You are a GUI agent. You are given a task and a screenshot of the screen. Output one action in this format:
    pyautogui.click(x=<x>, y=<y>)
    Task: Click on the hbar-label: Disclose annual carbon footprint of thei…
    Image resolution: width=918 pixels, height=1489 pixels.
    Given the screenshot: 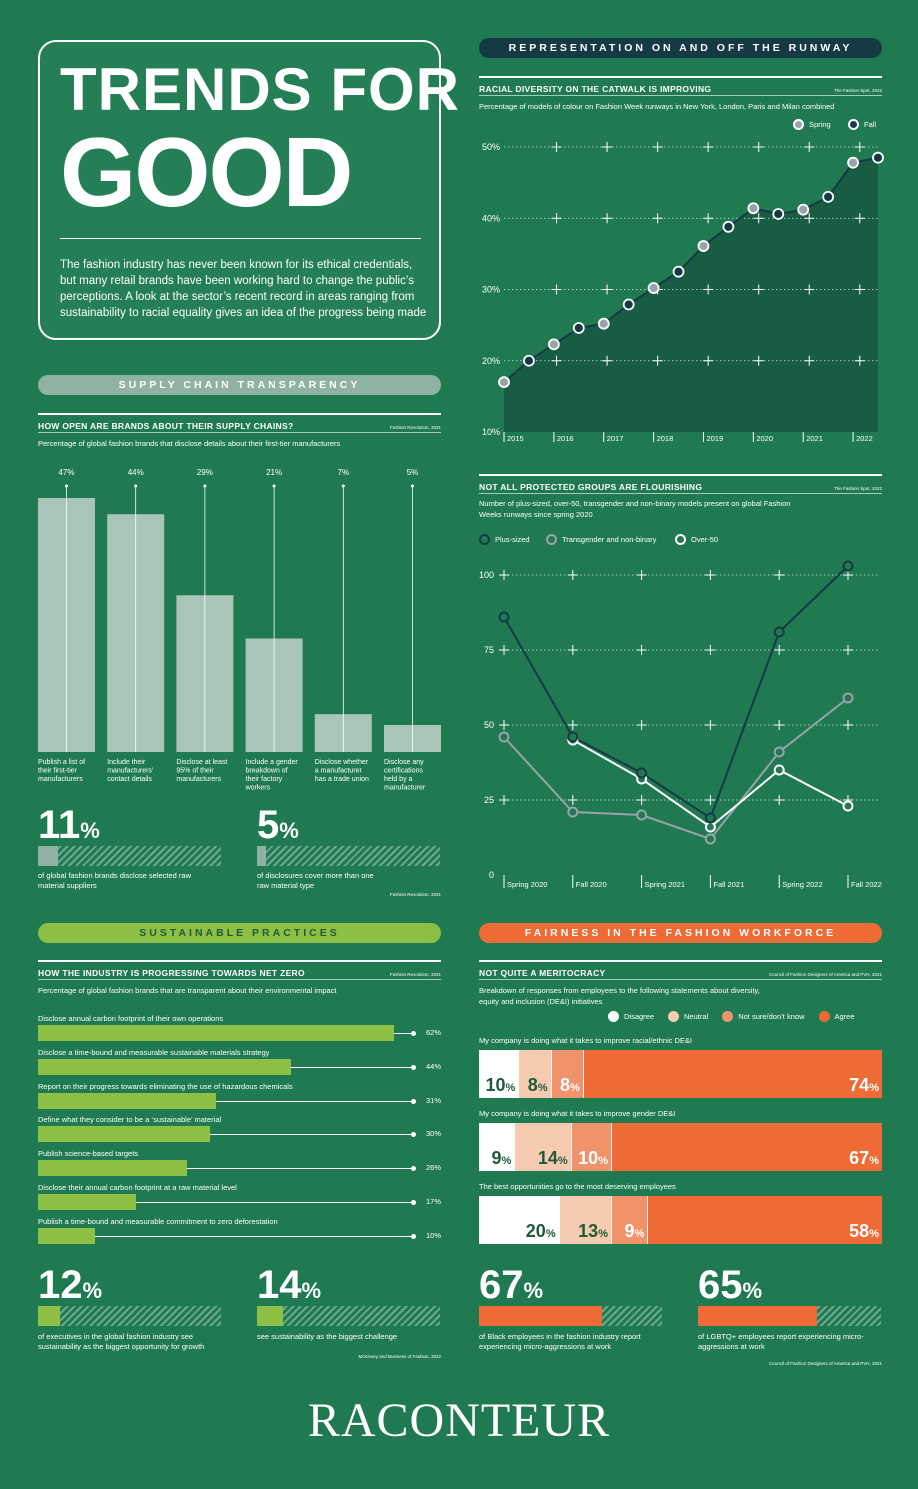 What is the action you would take?
    pyautogui.click(x=131, y=1018)
    